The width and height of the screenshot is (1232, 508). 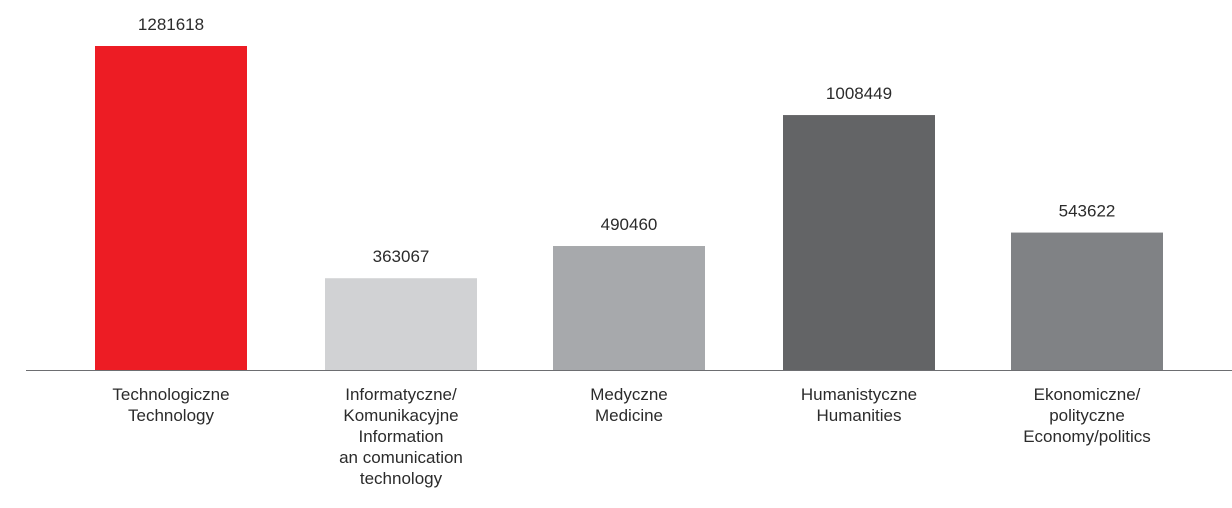 What do you see at coordinates (401, 394) in the screenshot?
I see `category-label-line: Informatyczne/` at bounding box center [401, 394].